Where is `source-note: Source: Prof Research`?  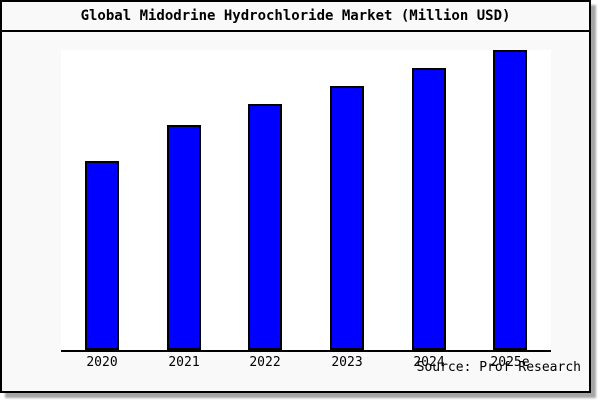
source-note: Source: Prof Research is located at coordinates (498, 367).